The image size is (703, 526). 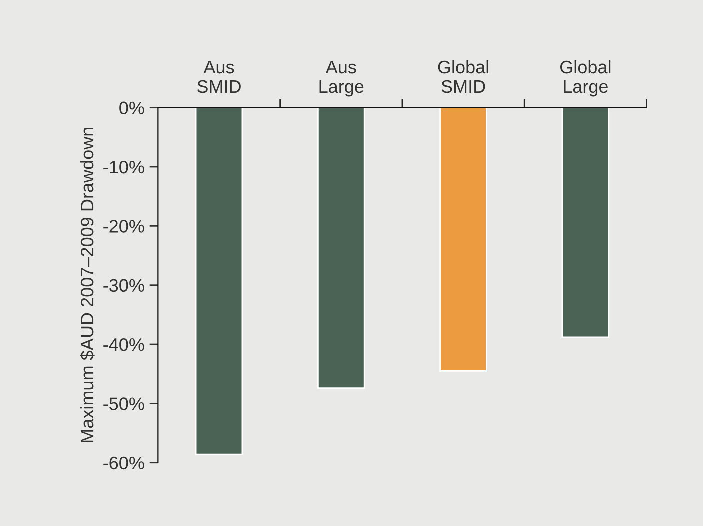 What do you see at coordinates (124, 167) in the screenshot?
I see `y-tick-label: -10%` at bounding box center [124, 167].